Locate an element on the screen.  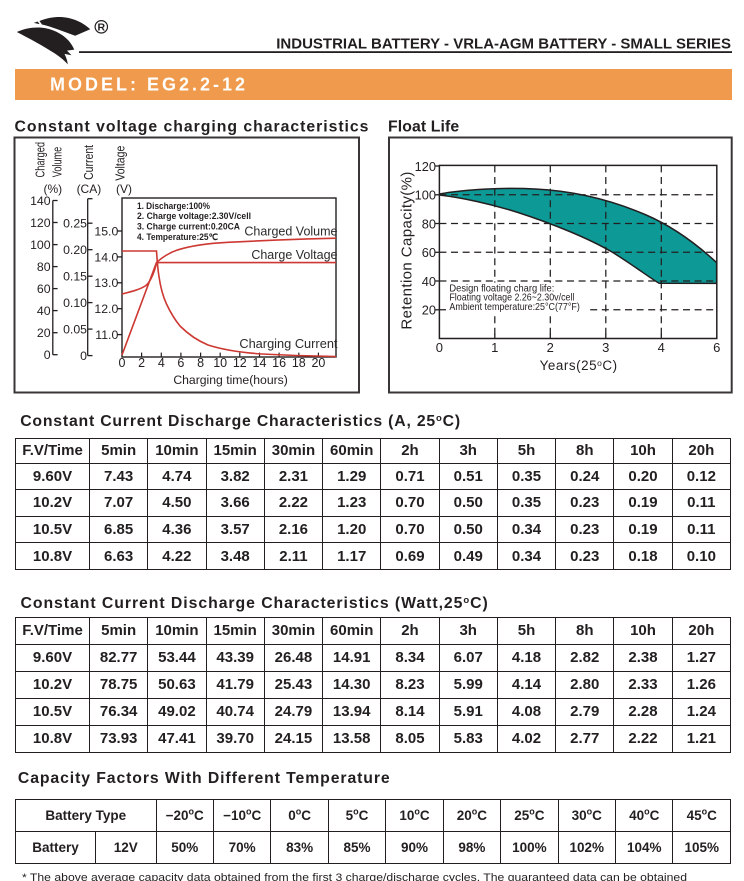
svg-text: 14 is located at coordinates (260, 363).